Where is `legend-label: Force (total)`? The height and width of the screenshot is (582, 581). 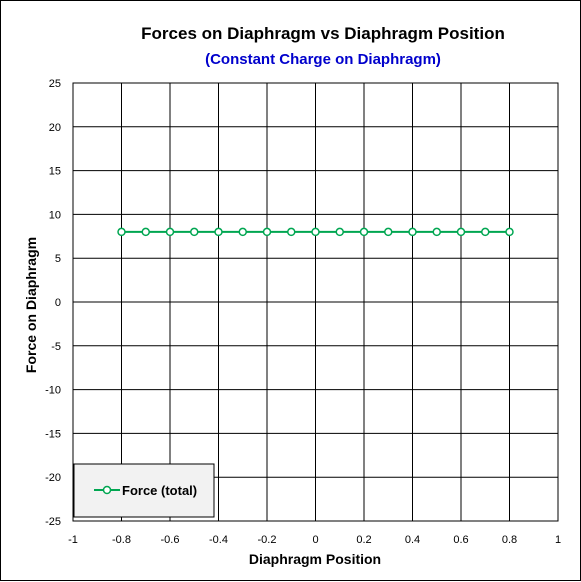 legend-label: Force (total) is located at coordinates (159, 490).